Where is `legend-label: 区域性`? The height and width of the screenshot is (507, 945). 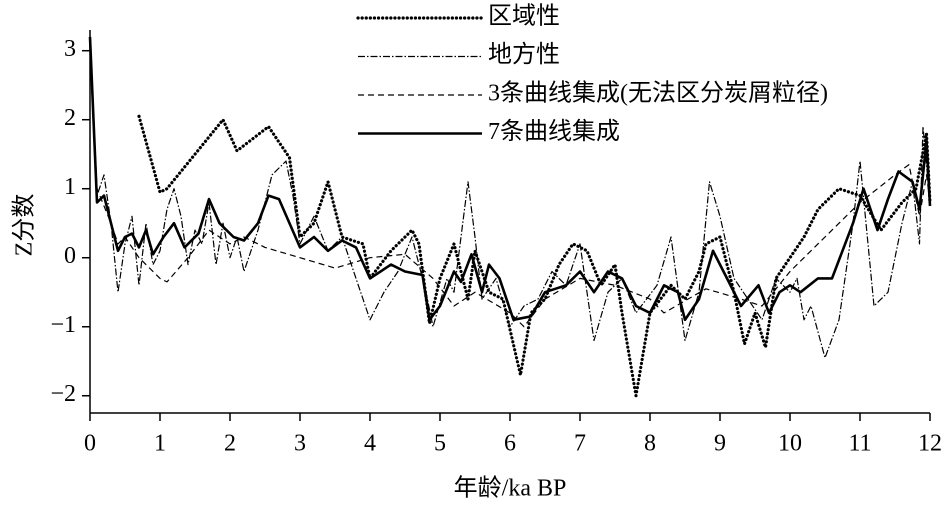 legend-label: 区域性 is located at coordinates (524, 16).